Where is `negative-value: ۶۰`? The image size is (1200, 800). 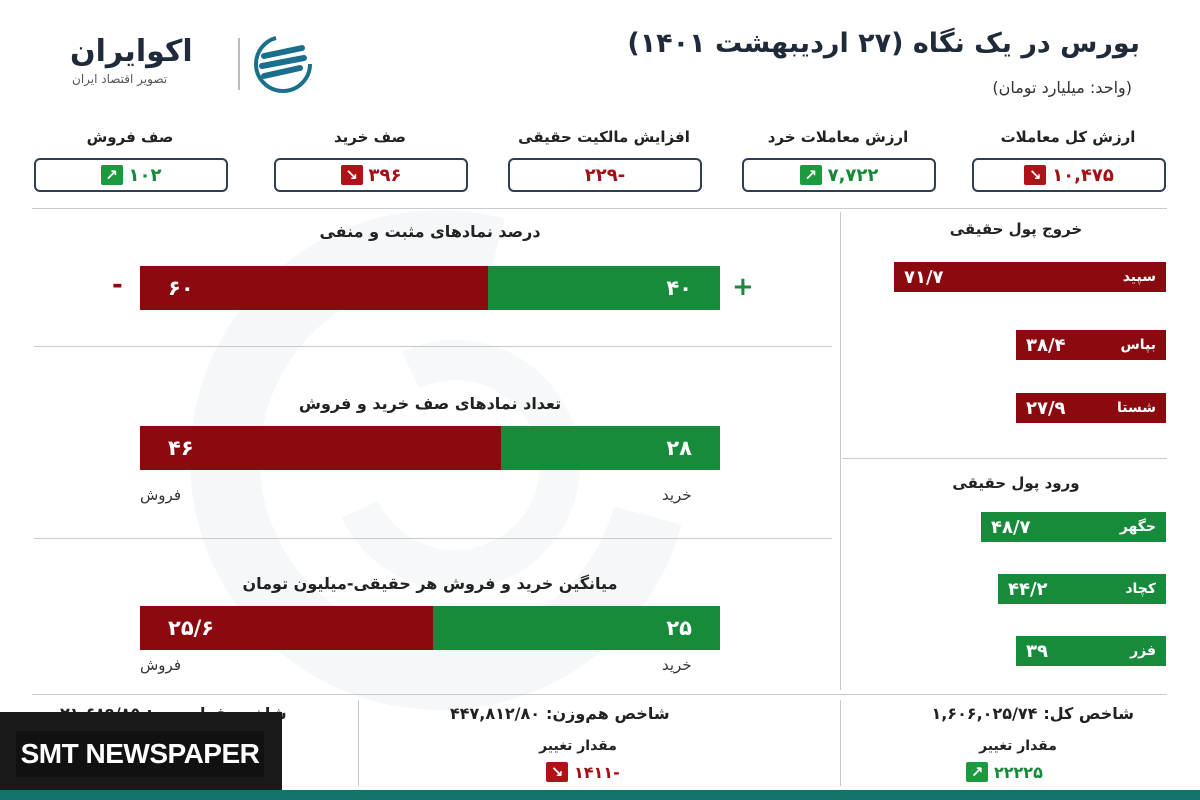 negative-value: ۶۰ is located at coordinates (181, 288).